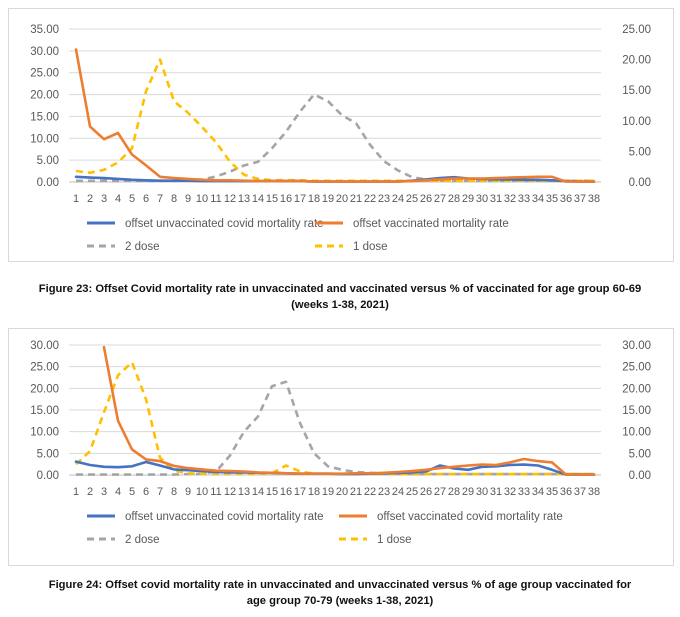  I want to click on fig23-x-tick-label: 28, so click(454, 199).